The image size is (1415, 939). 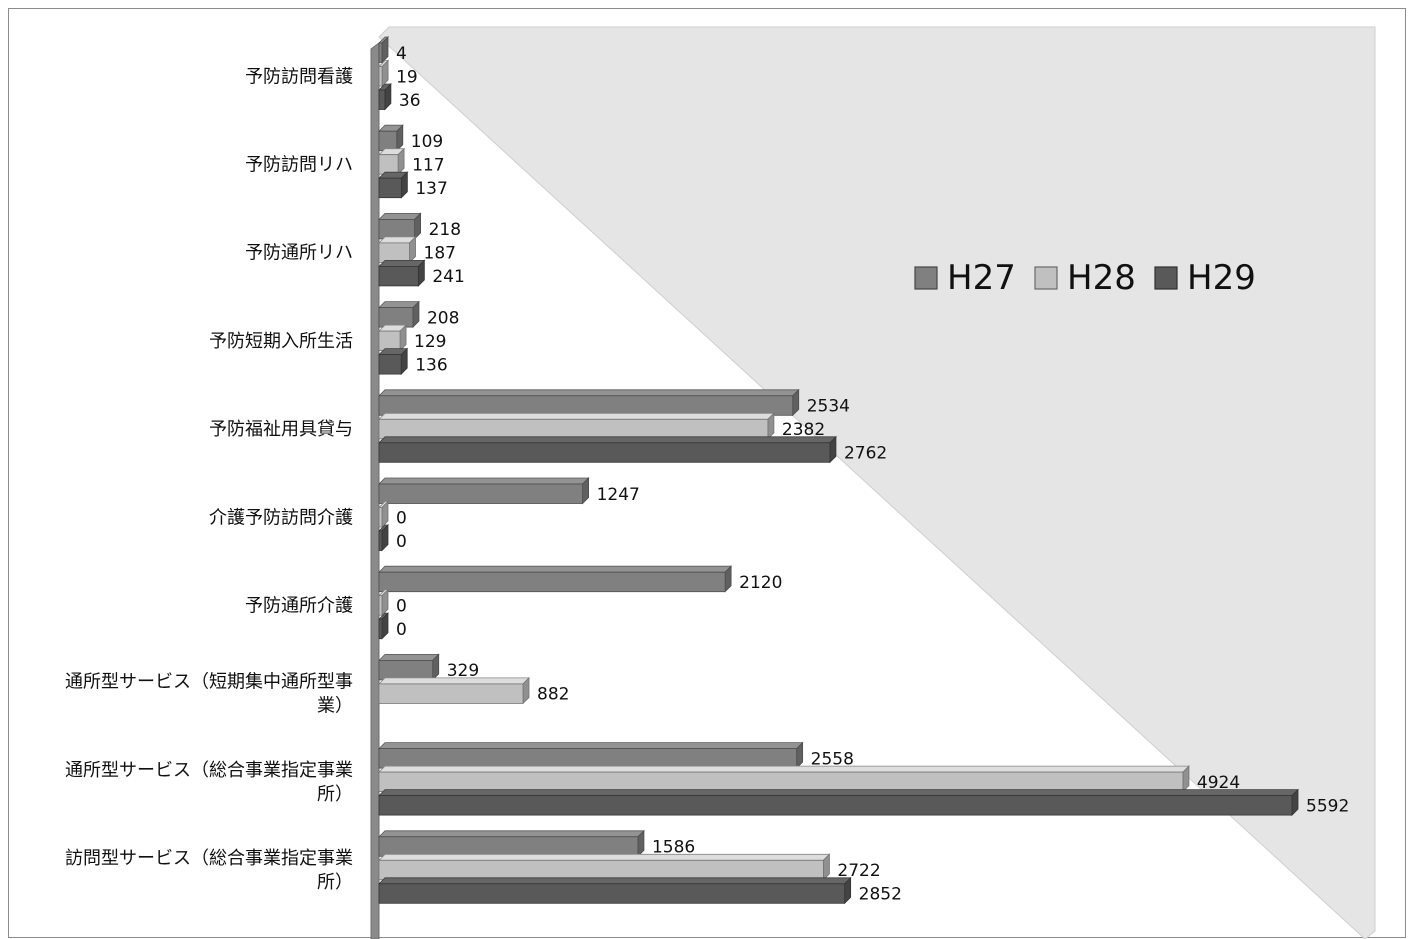 What do you see at coordinates (427, 142) in the screenshot?
I see `data-label: 109` at bounding box center [427, 142].